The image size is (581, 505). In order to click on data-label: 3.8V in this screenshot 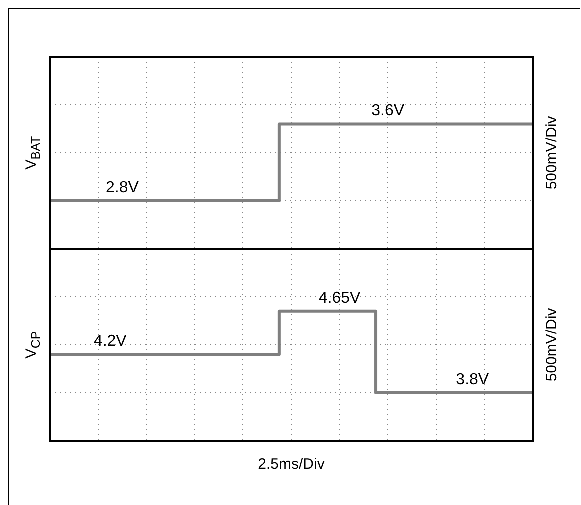, I will do `click(473, 379)`.